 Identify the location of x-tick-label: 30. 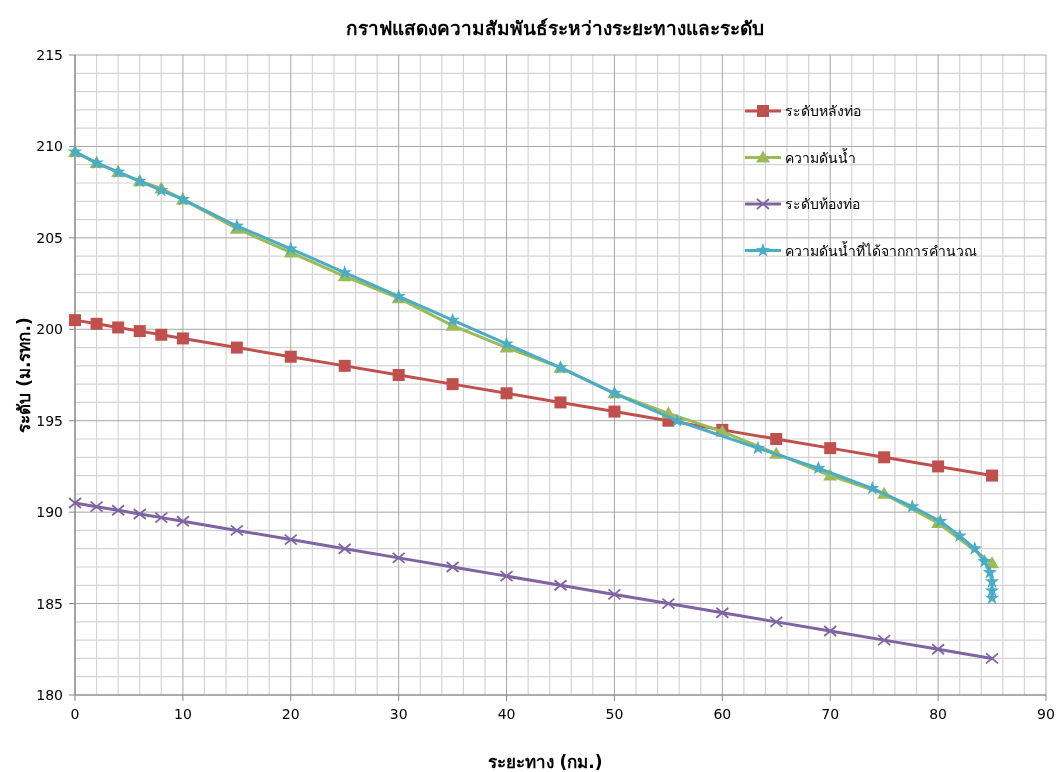
(398, 714).